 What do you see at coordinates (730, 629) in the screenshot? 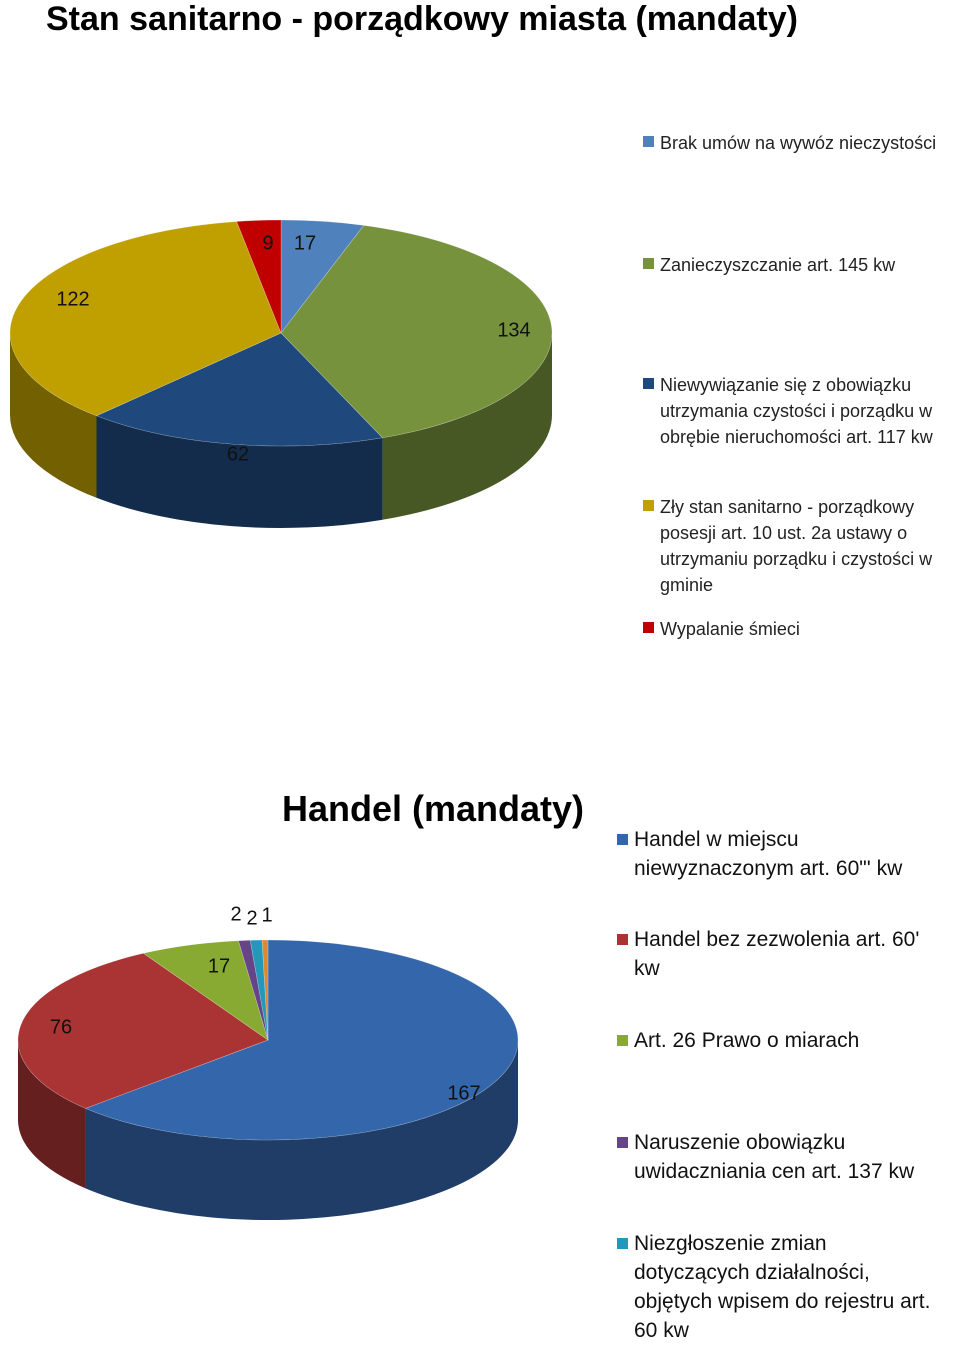
I see `chart1-legend-label: Wypalanie śmieci` at bounding box center [730, 629].